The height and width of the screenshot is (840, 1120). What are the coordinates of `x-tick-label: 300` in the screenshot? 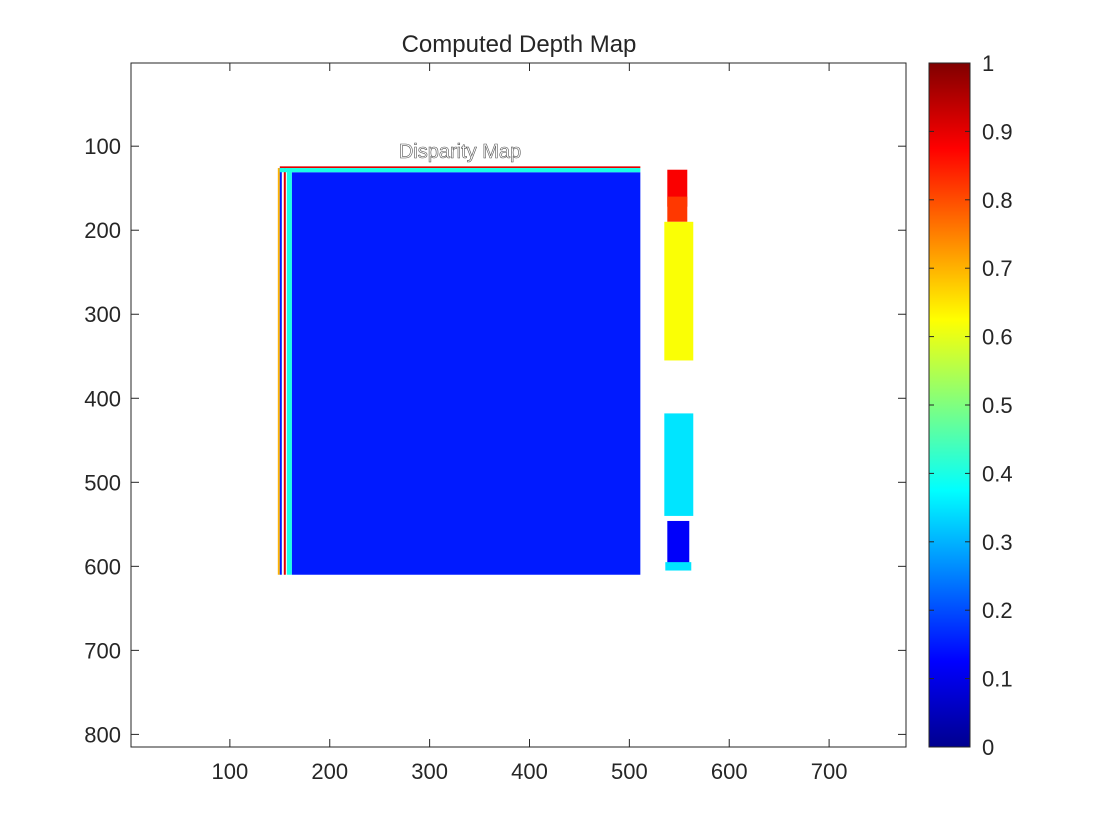 It's located at (429, 771).